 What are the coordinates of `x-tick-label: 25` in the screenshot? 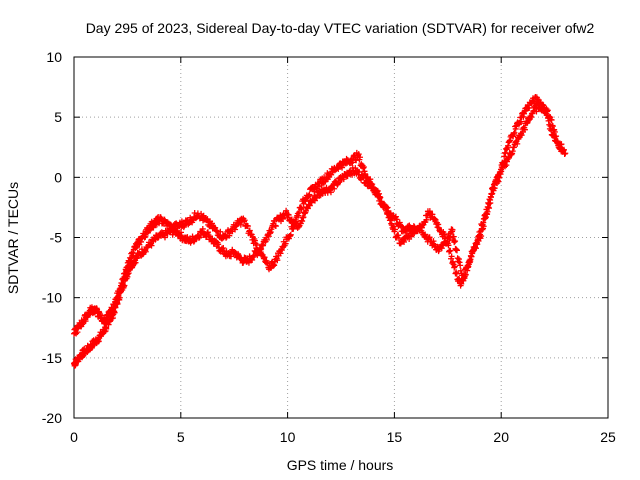 It's located at (608, 437).